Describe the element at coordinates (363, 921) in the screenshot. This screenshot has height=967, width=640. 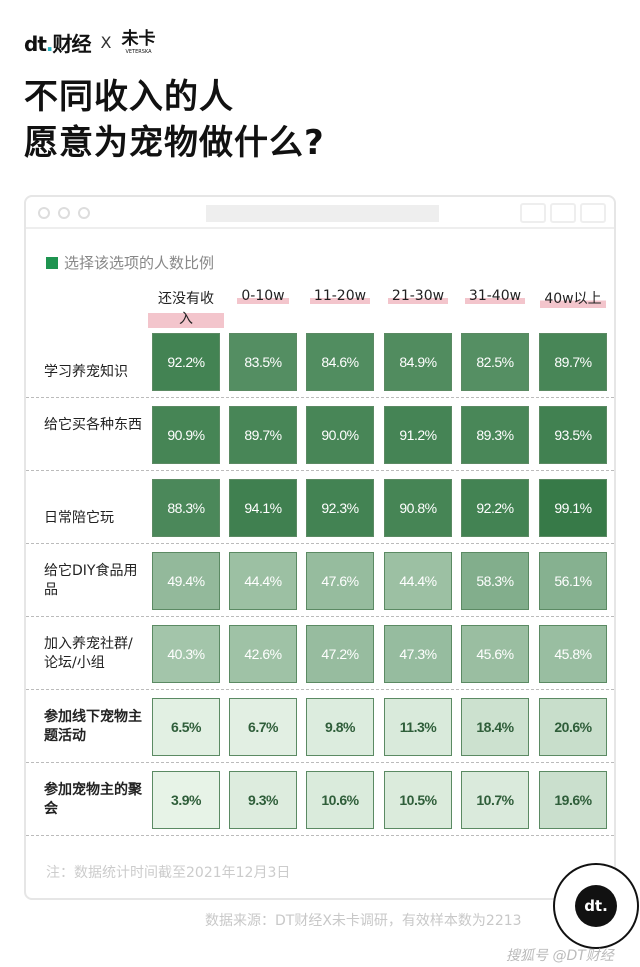
I see `source-text: 数据来源：DT财经X未卡调研，有效样本数为2213` at that location.